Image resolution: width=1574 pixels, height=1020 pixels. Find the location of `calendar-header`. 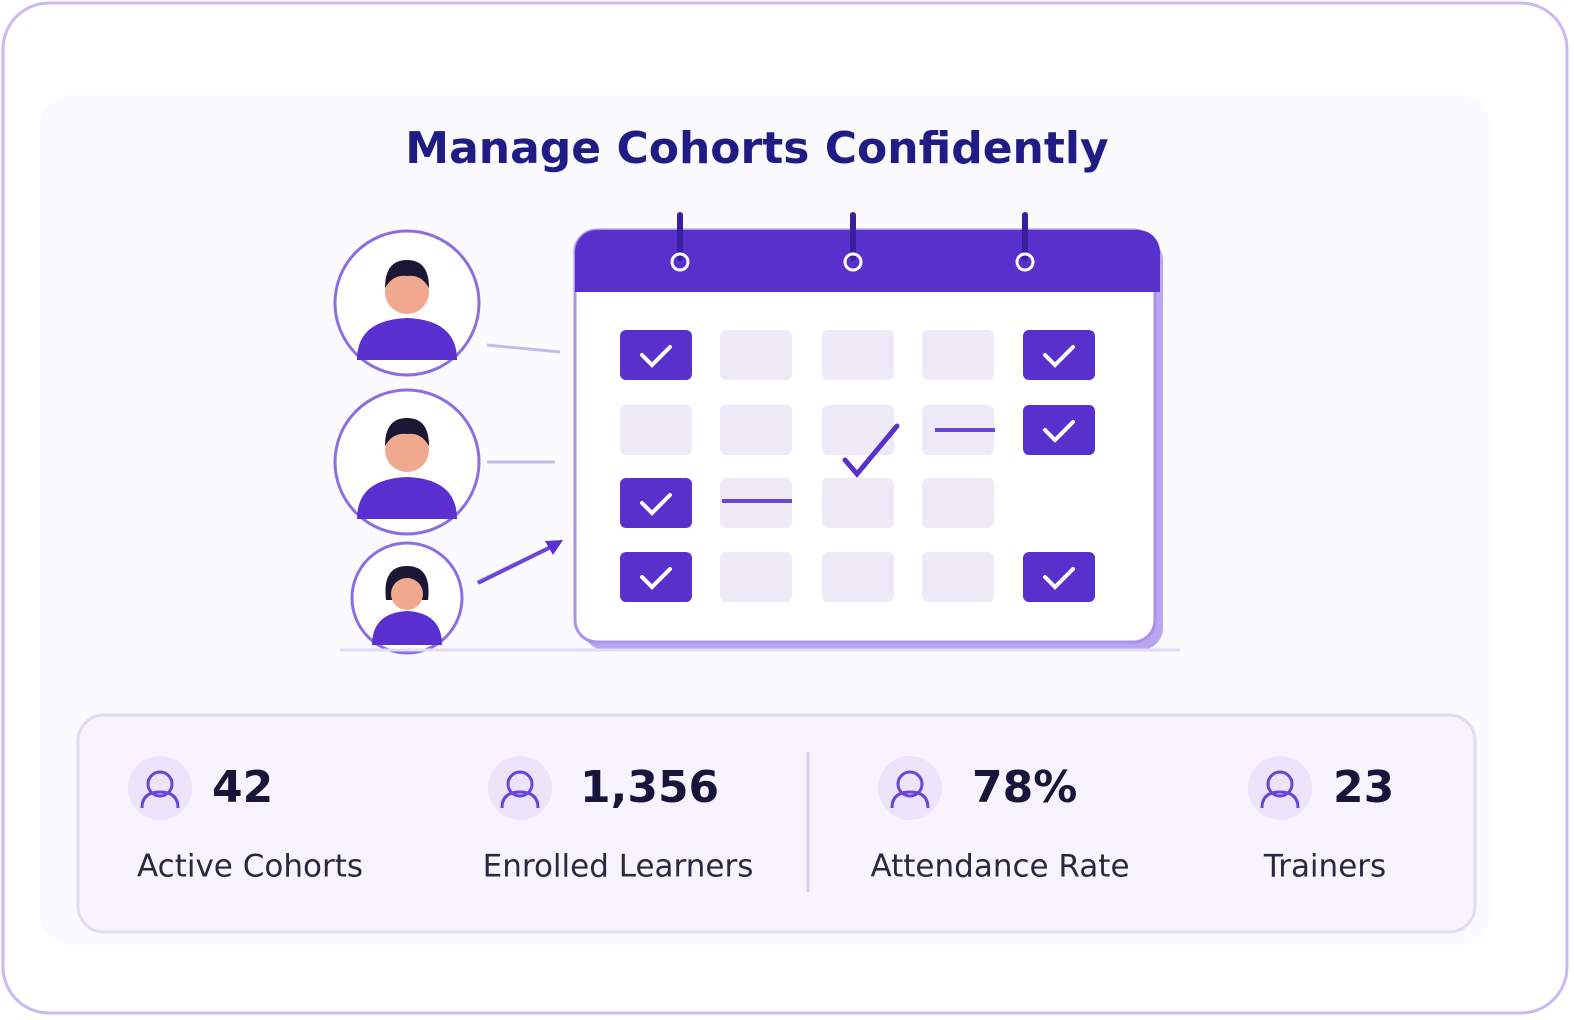

calendar-header is located at coordinates (867, 261).